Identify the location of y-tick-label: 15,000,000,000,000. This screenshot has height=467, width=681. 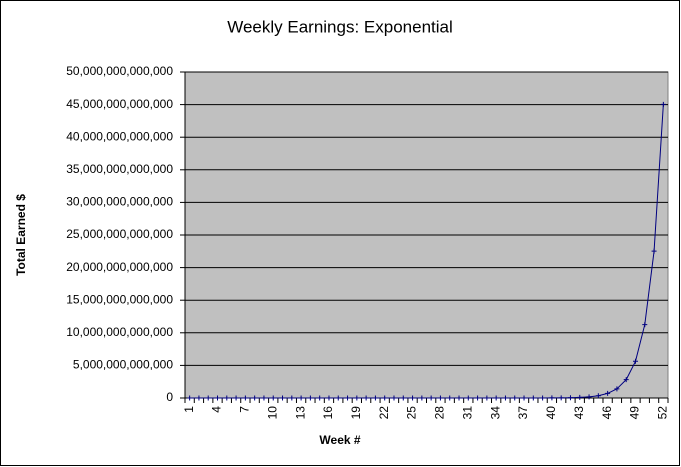
(119, 299).